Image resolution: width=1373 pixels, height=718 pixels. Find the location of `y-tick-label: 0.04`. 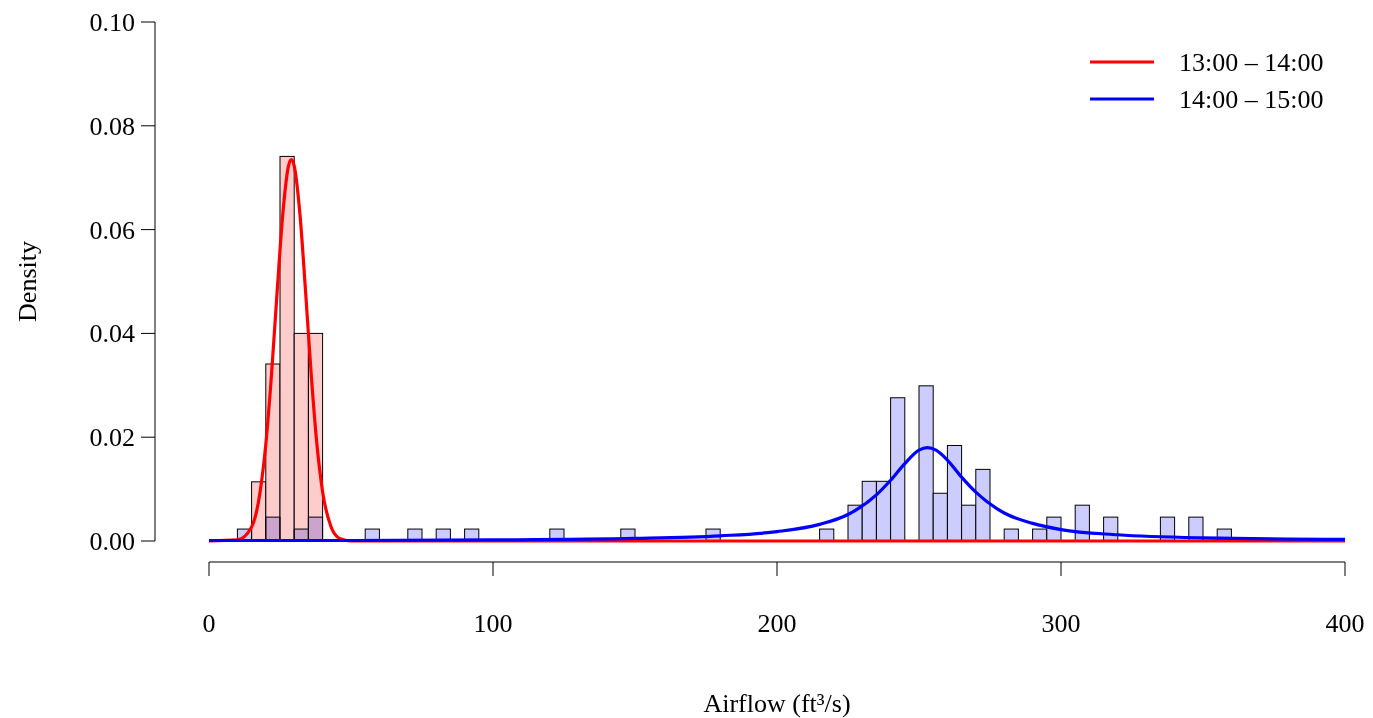

y-tick-label: 0.04 is located at coordinates (112, 334).